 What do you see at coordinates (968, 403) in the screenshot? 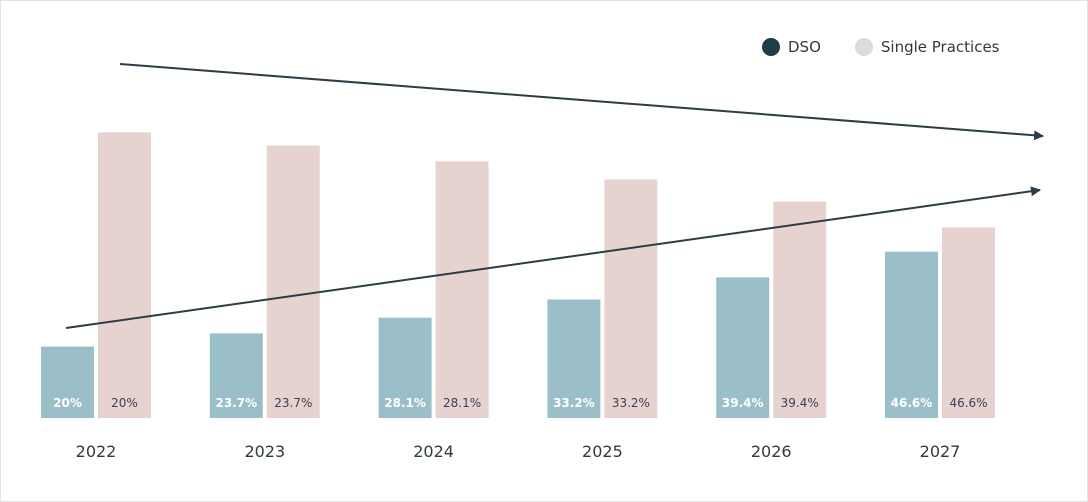
I see `data-label-single-practices-2027: 46.6%` at bounding box center [968, 403].